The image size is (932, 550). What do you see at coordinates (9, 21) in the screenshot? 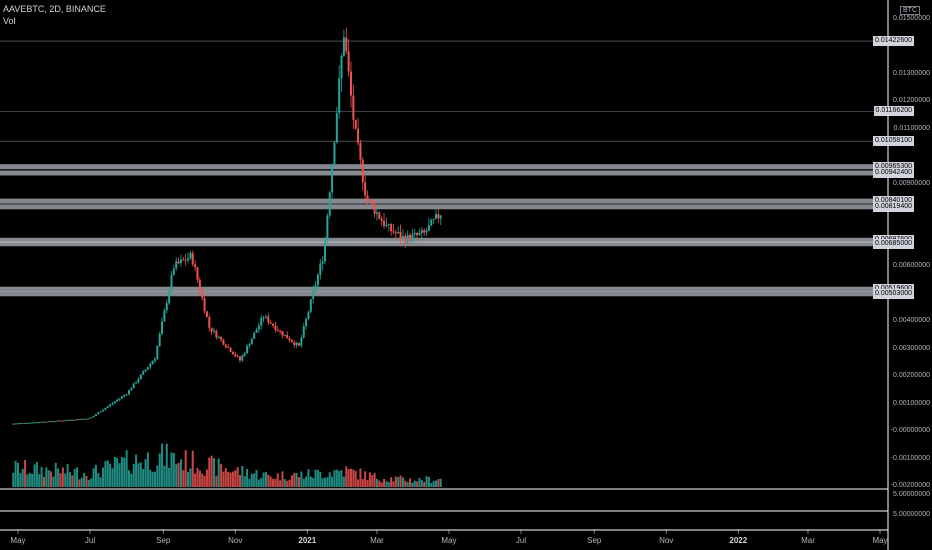
I see `volume-indicator-label: Vol` at bounding box center [9, 21].